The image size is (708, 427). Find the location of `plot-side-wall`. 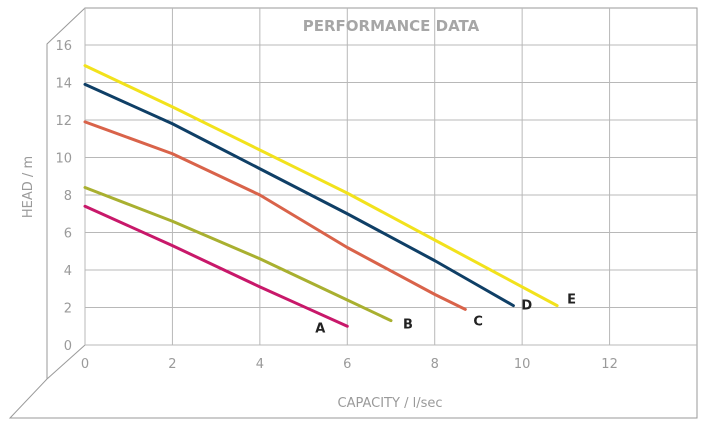

plot-side-wall is located at coordinates (66, 193).